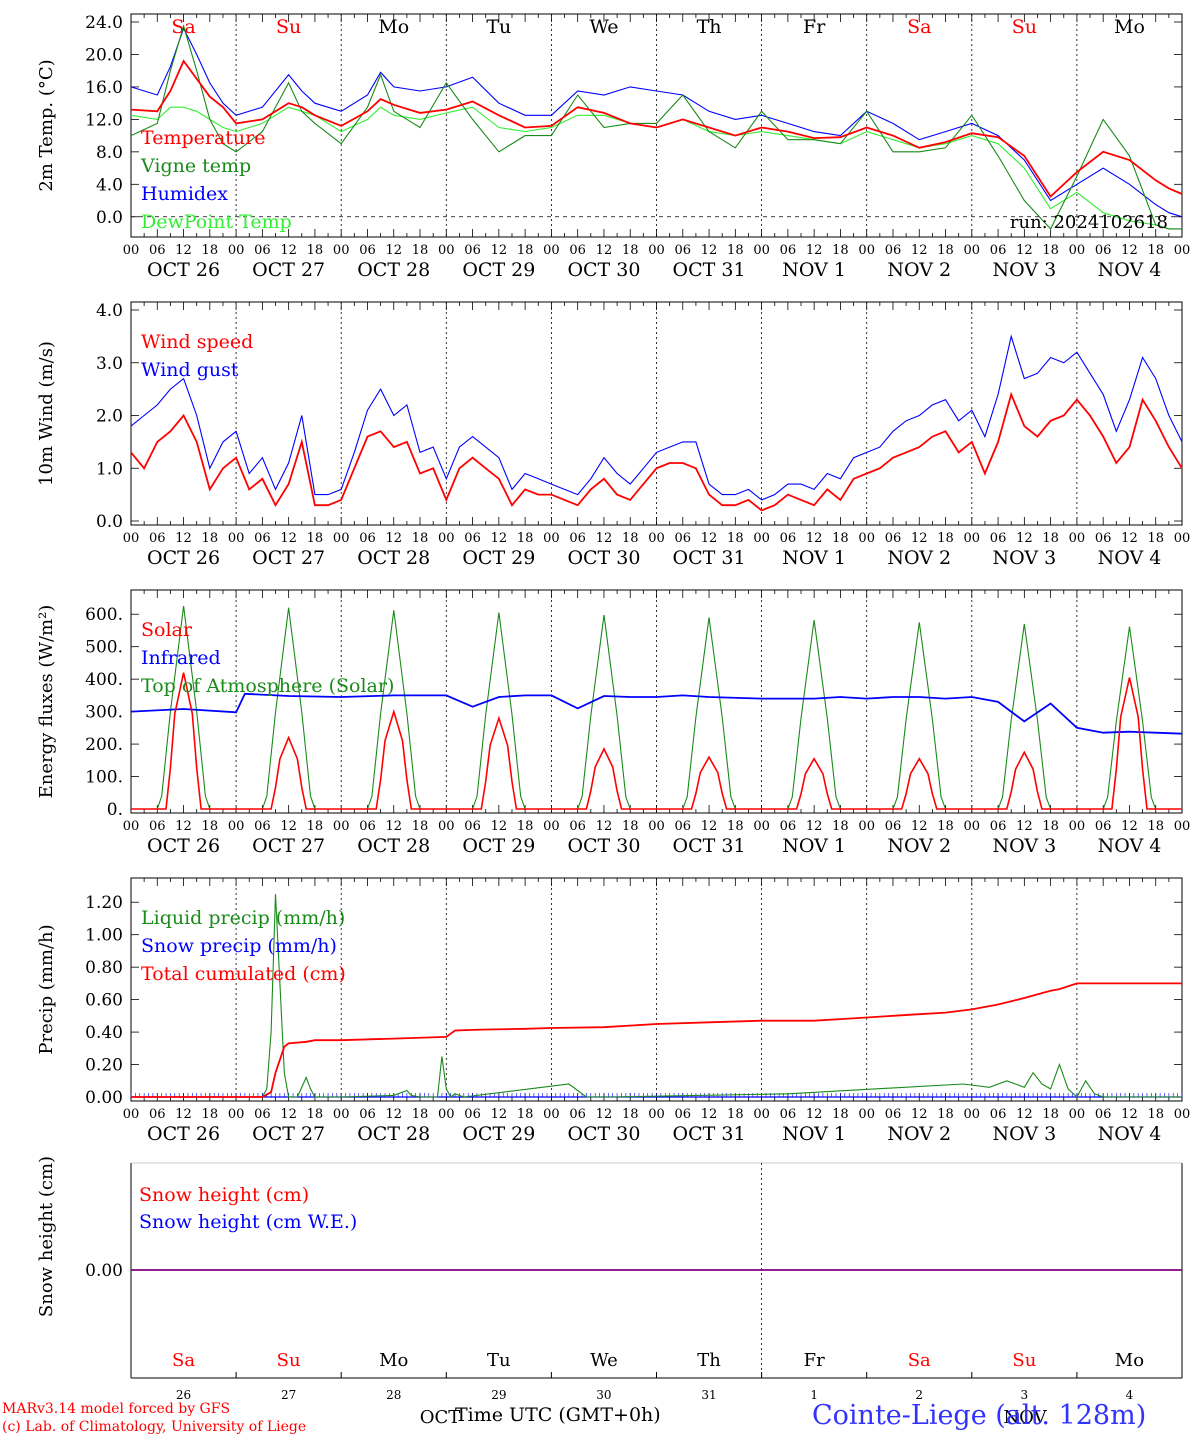  I want to click on y-tick-label: 400., so click(104, 680).